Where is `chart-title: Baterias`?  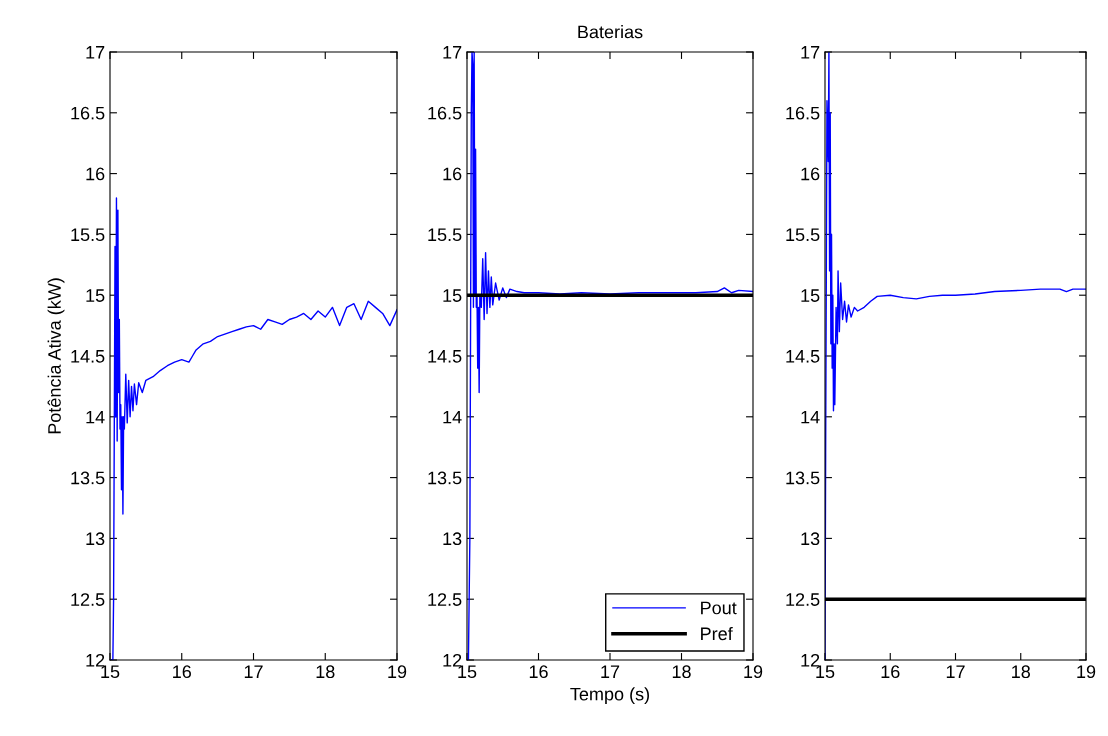
chart-title: Baterias is located at coordinates (610, 32).